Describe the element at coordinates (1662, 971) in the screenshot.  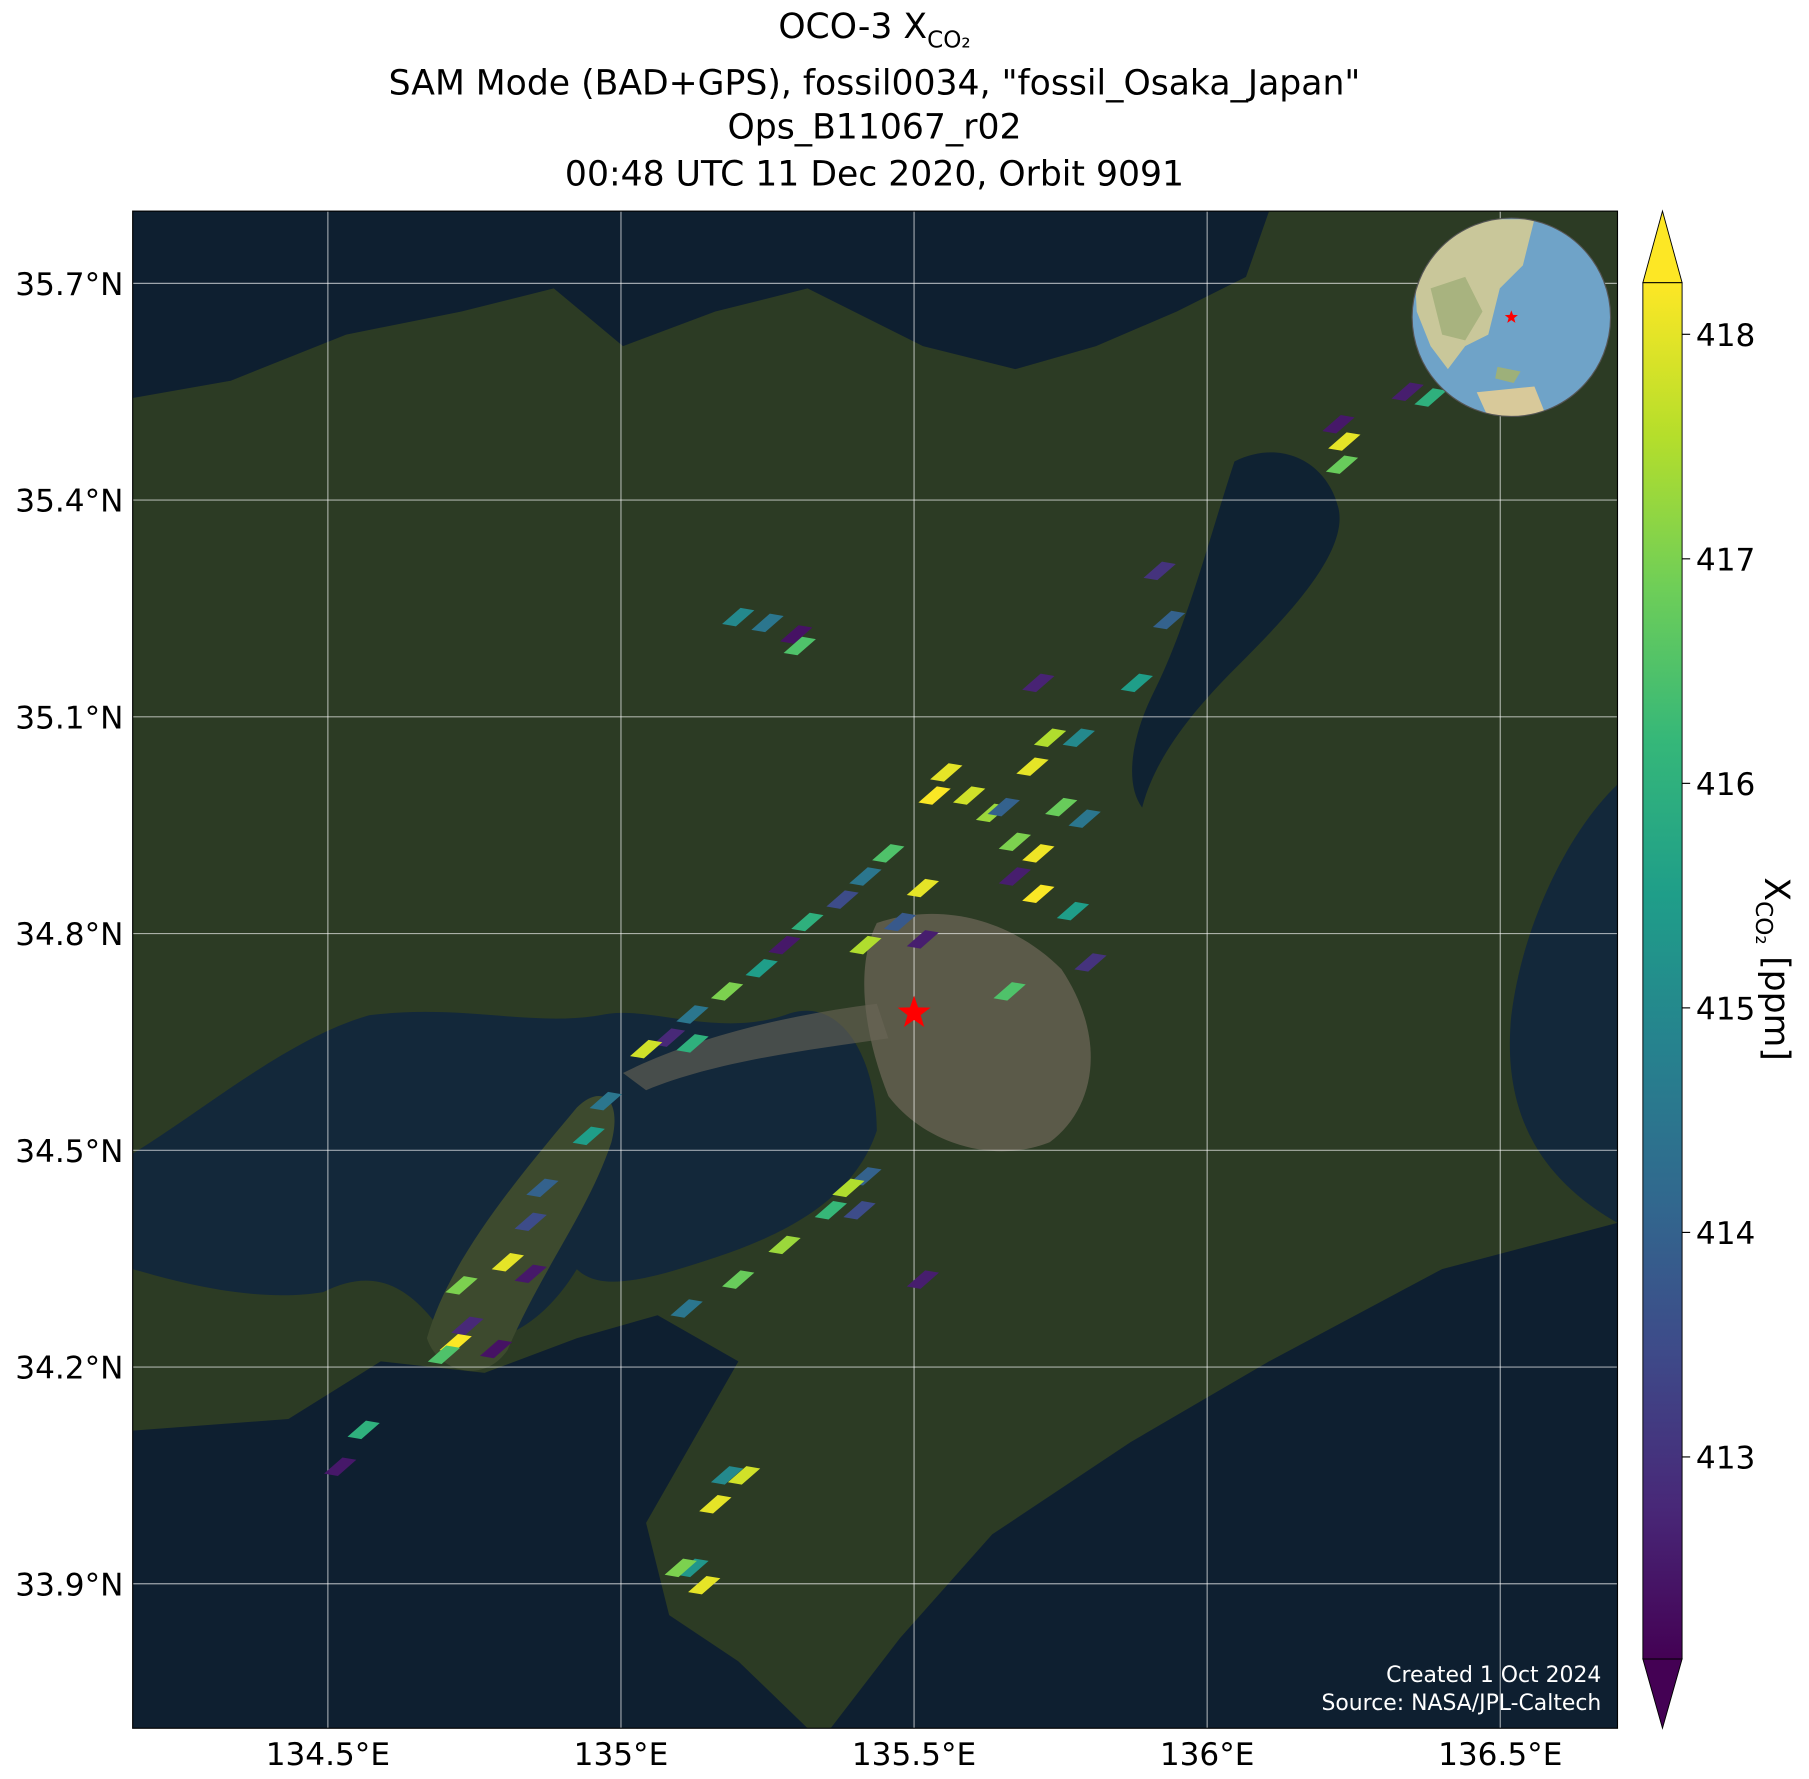
I see `colorbar-body` at that location.